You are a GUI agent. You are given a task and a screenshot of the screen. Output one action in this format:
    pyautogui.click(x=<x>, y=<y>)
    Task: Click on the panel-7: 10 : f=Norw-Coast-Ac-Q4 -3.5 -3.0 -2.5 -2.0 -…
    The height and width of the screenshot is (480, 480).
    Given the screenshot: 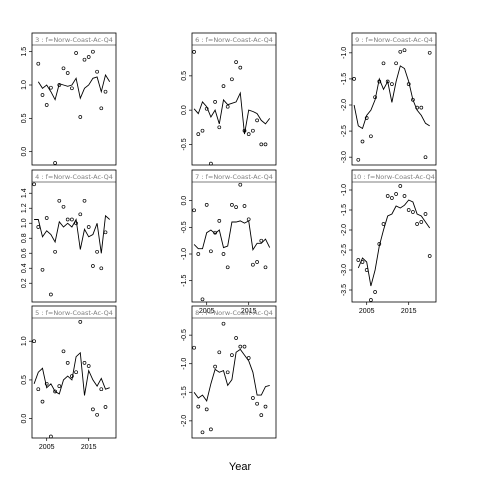 What is the action you would take?
    pyautogui.click(x=389, y=242)
    